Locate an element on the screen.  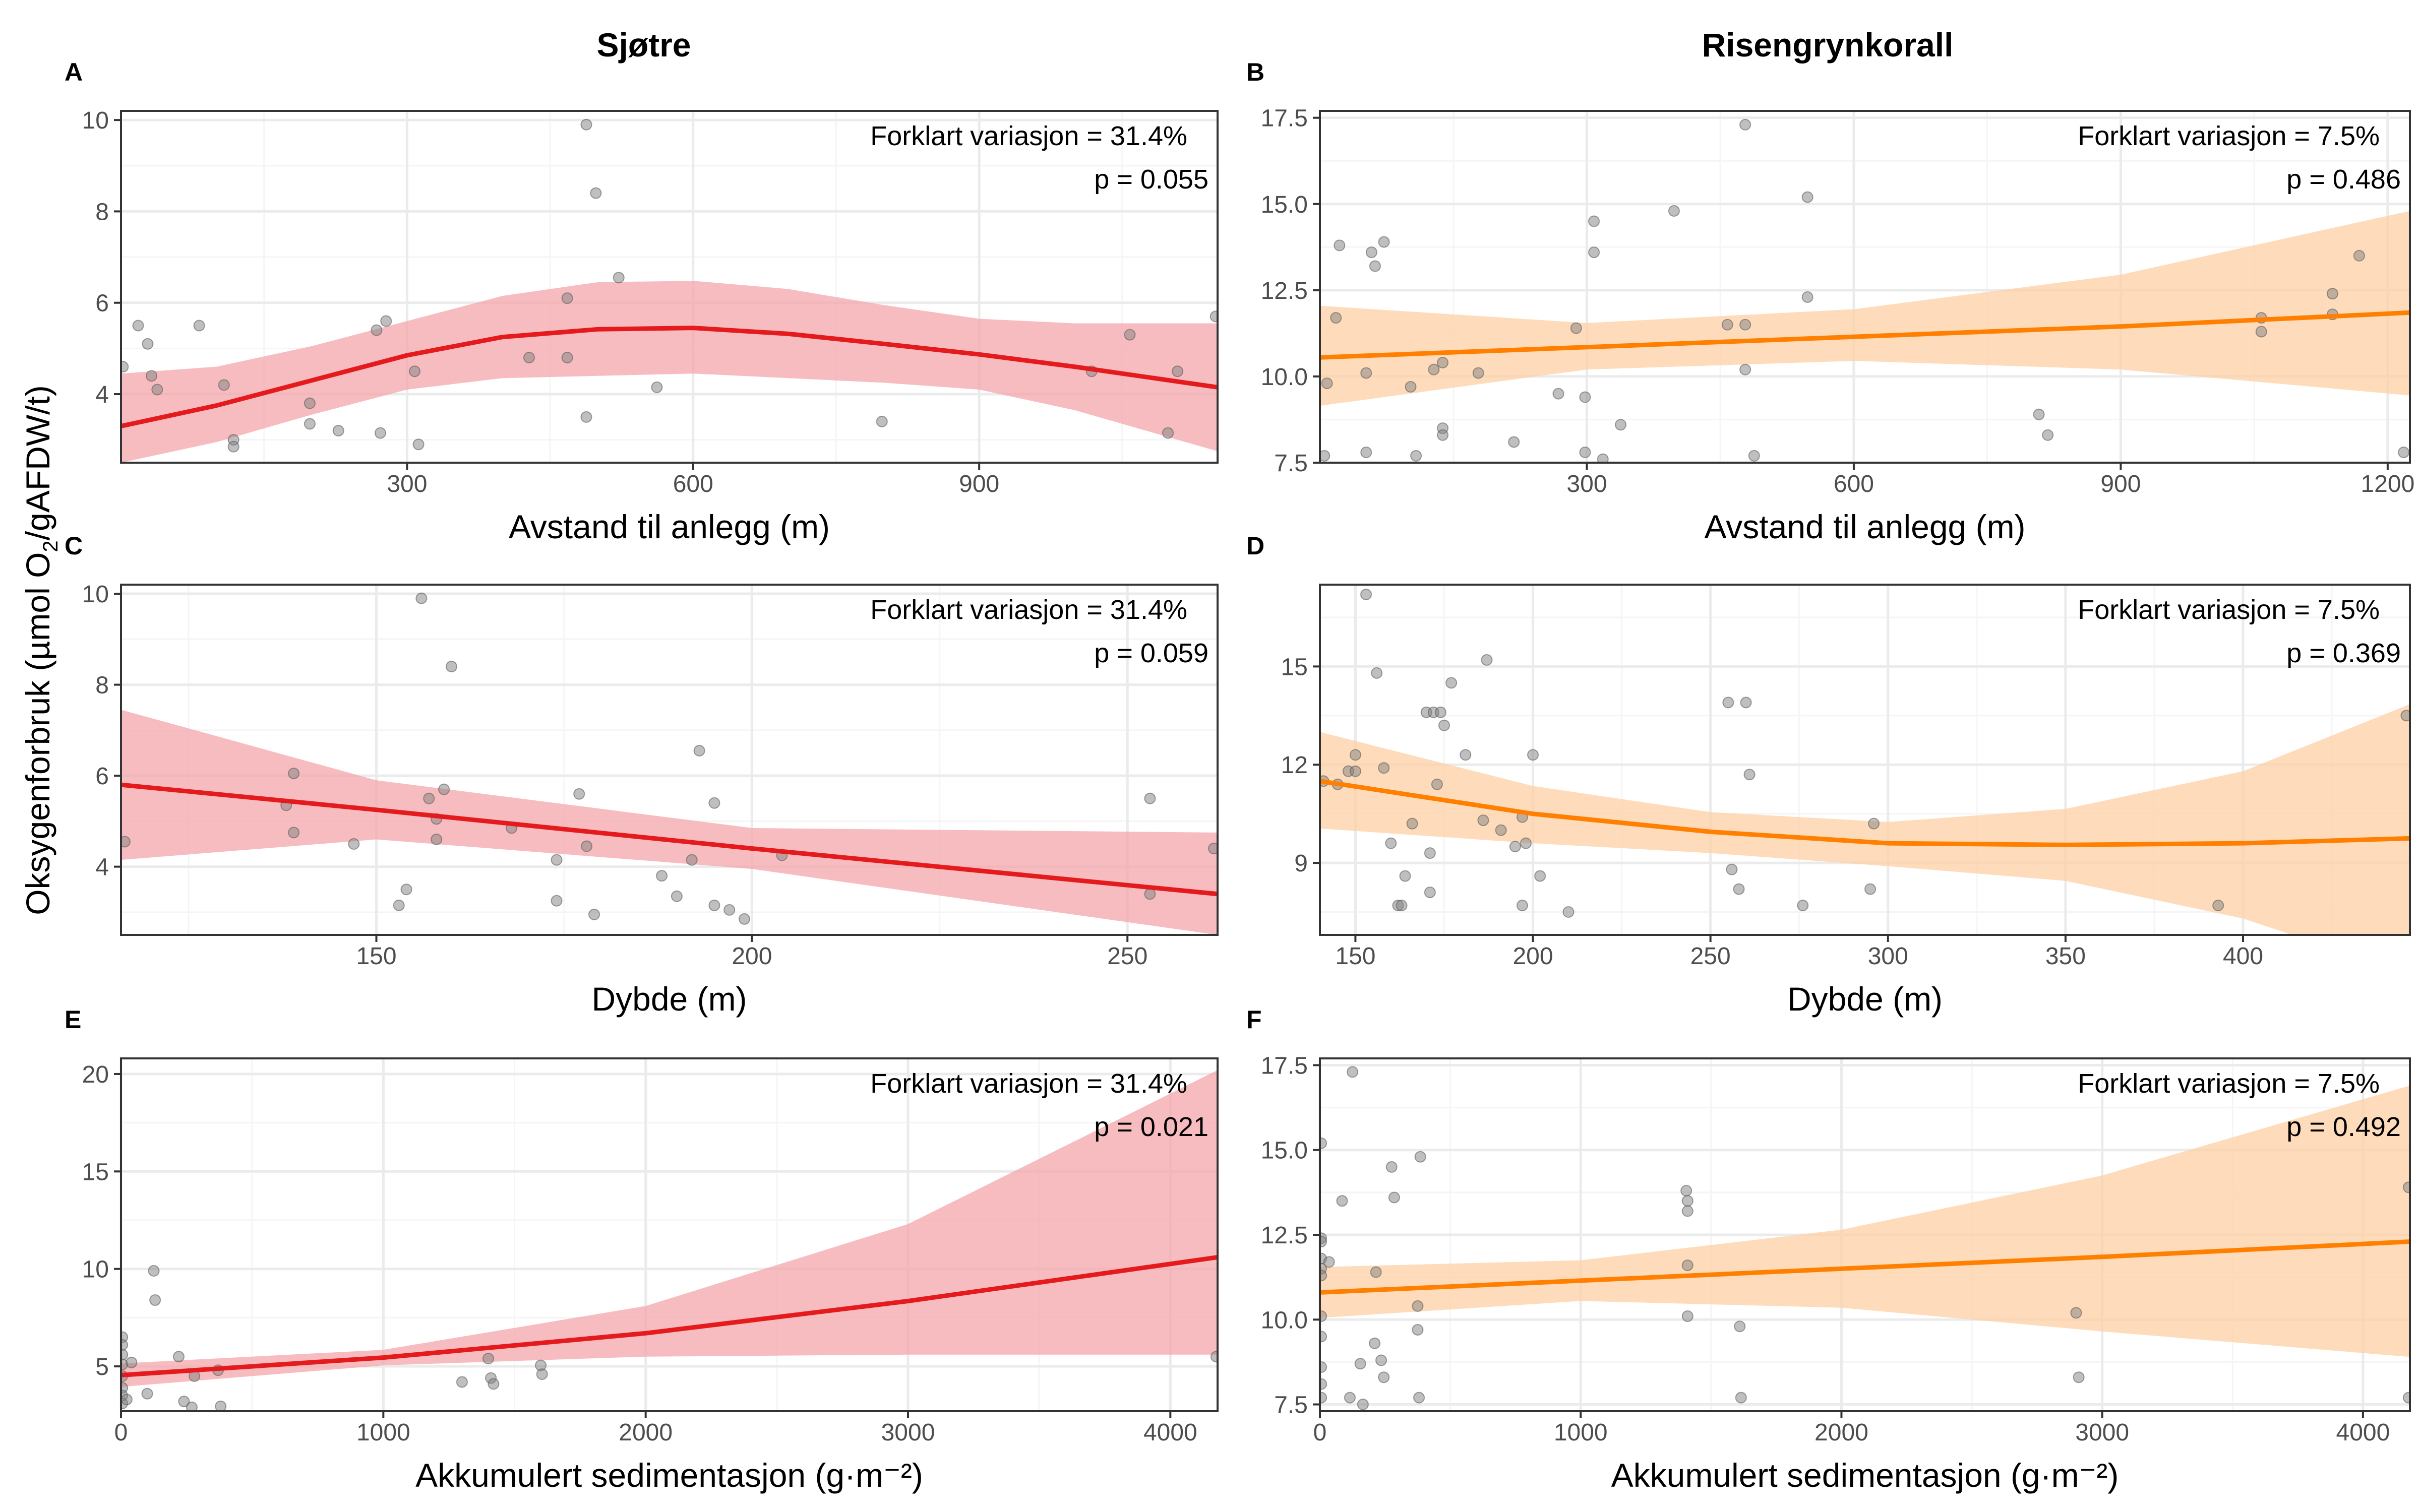
panel-e-border is located at coordinates (669, 1234).